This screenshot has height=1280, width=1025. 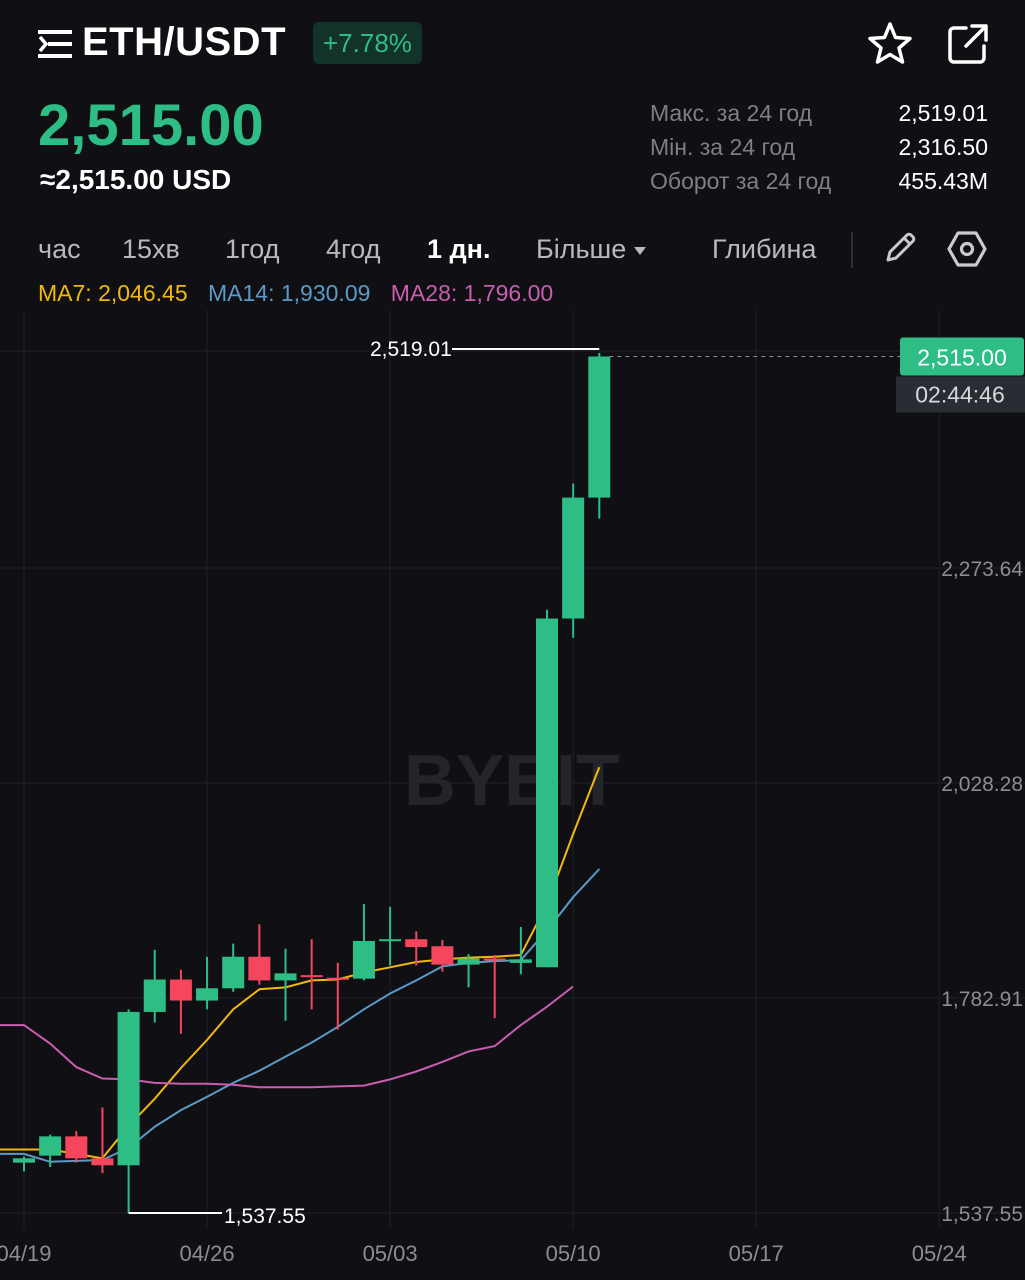 What do you see at coordinates (184, 42) in the screenshot?
I see `pair-title: ETH/USDT` at bounding box center [184, 42].